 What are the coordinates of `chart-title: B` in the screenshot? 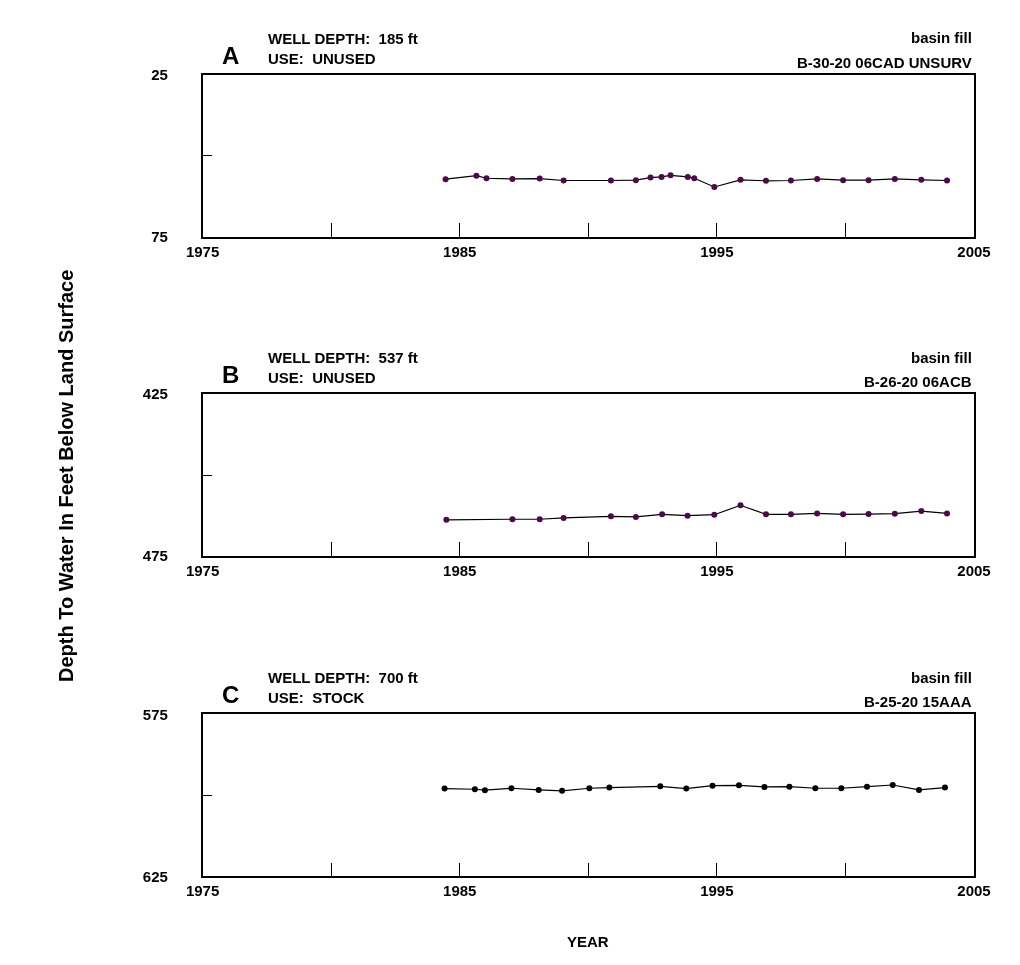 It's located at (231, 374).